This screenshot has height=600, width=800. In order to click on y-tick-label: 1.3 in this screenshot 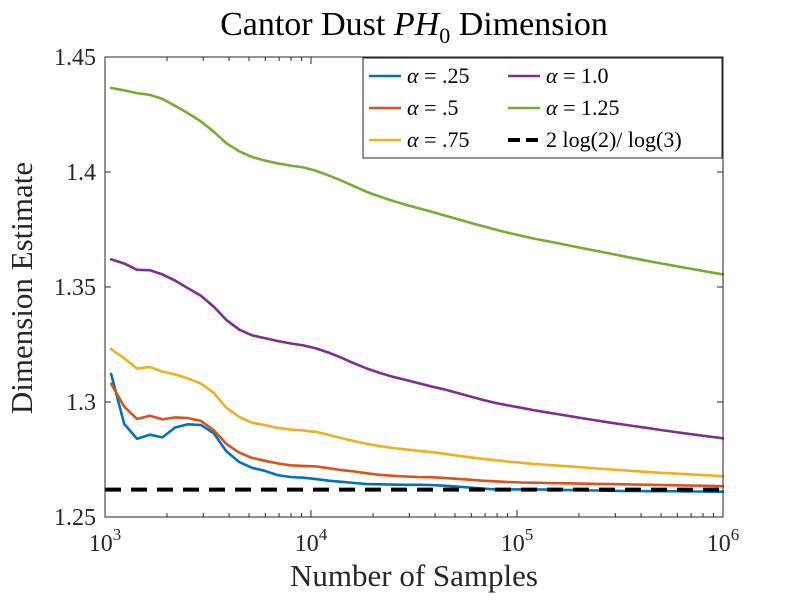, I will do `click(81, 403)`.